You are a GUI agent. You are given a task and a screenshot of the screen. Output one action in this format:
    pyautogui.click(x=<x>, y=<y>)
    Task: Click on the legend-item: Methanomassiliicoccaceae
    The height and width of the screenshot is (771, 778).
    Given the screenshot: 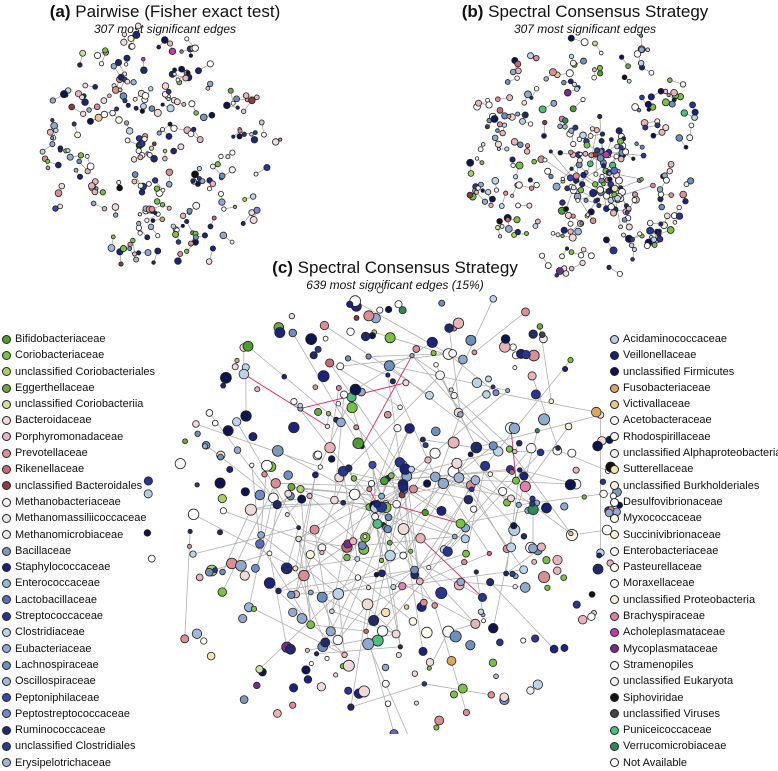 What is the action you would take?
    pyautogui.click(x=78, y=518)
    